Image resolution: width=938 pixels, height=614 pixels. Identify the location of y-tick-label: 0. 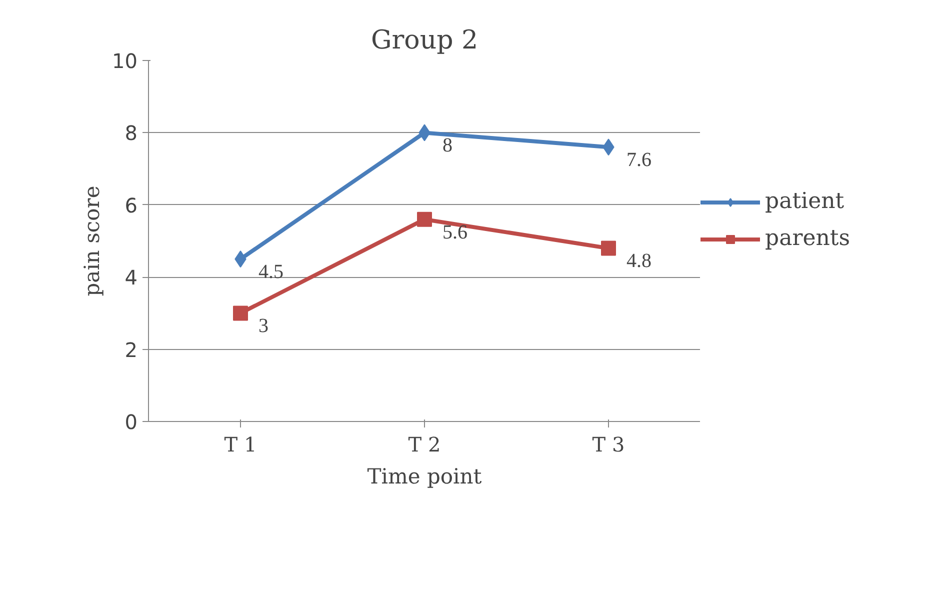
(131, 422).